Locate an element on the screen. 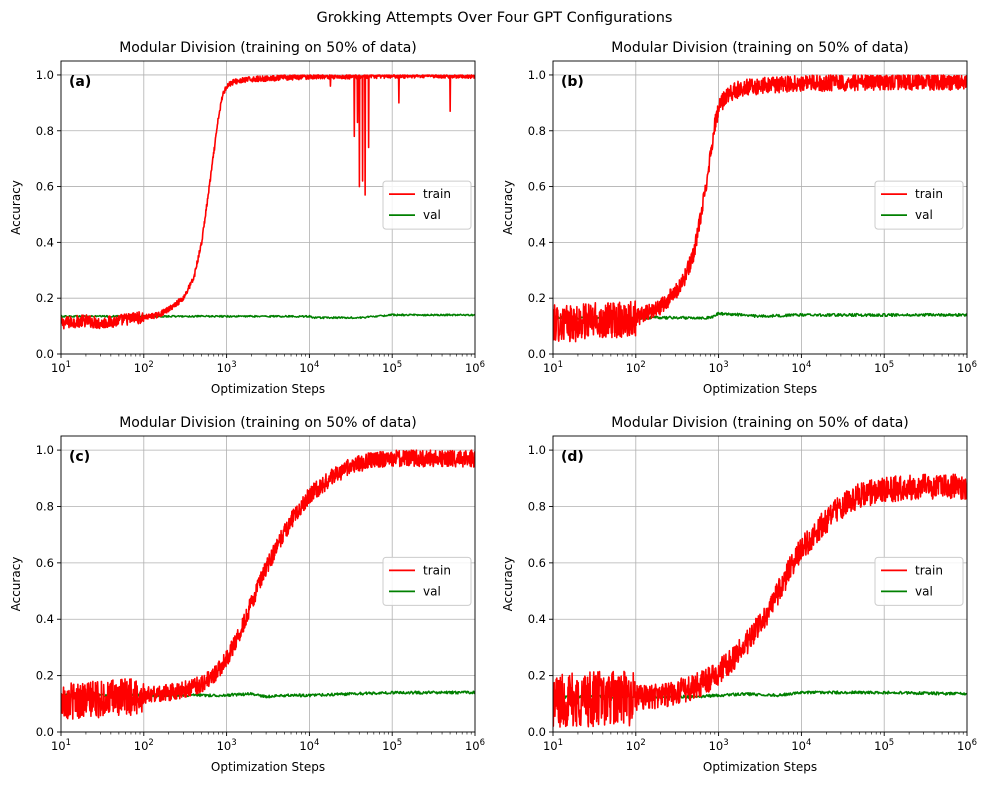 This screenshot has width=989, height=792. p1-x-axis-label: Optimization Steps is located at coordinates (760, 389).